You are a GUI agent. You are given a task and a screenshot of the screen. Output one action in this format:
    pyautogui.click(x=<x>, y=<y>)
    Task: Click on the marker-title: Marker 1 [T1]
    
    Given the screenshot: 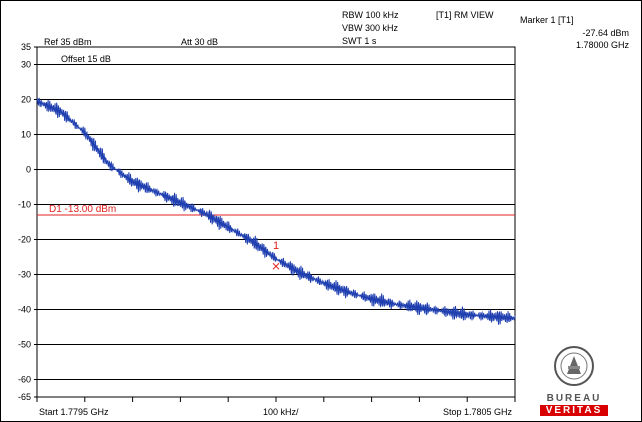 What is the action you would take?
    pyautogui.click(x=547, y=20)
    